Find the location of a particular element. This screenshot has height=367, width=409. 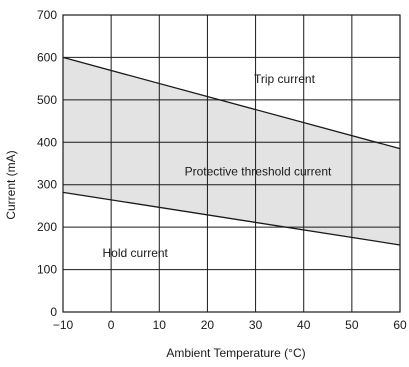

x-tick-label: 0 is located at coordinates (111, 325).